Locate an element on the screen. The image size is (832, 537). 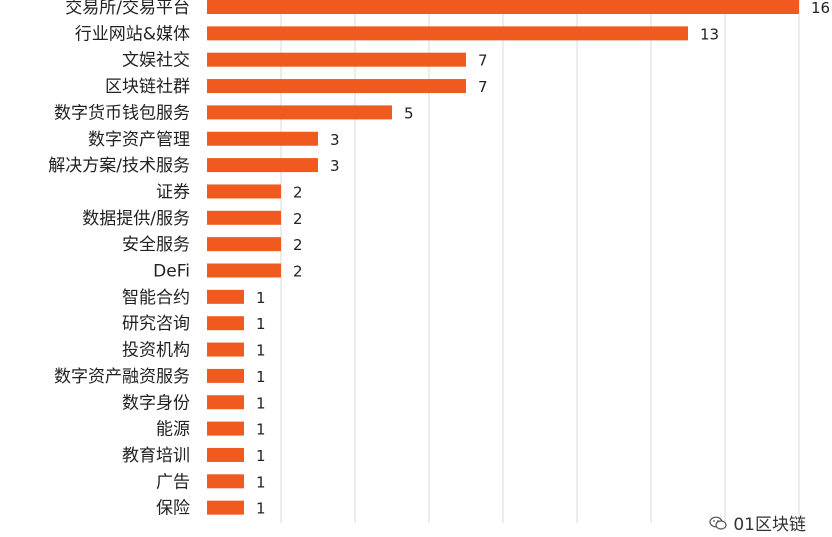
category-label: 数字货币钱包服务 is located at coordinates (122, 113).